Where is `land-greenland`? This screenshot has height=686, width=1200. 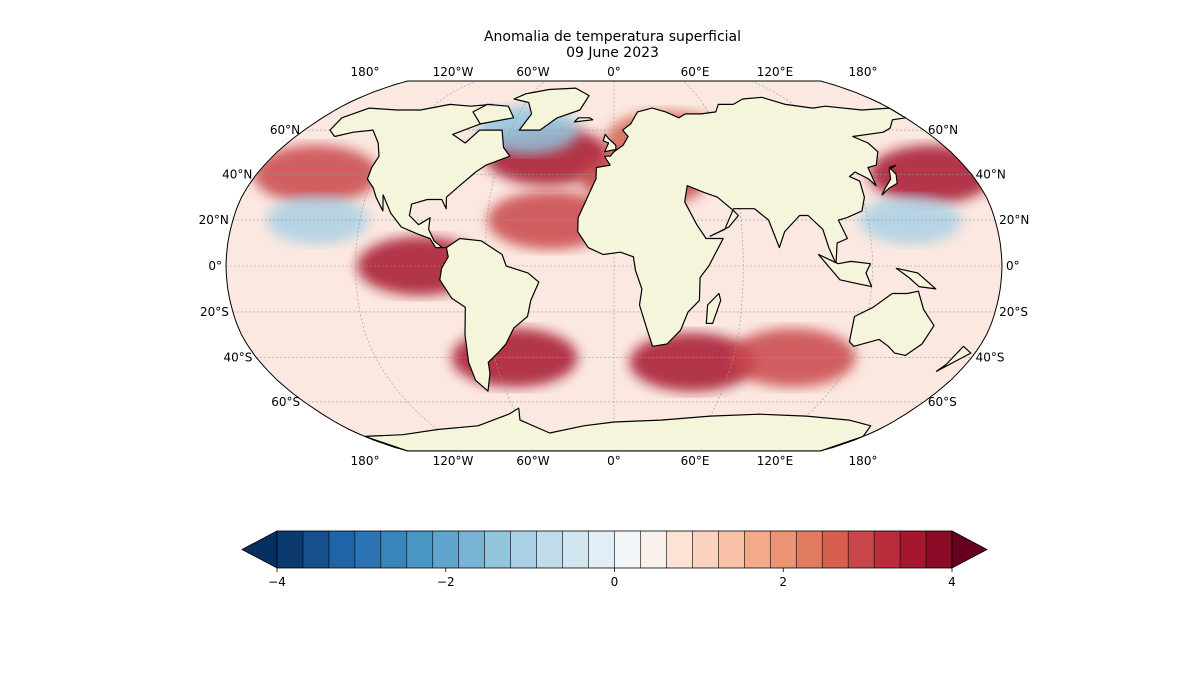 land-greenland is located at coordinates (551, 109).